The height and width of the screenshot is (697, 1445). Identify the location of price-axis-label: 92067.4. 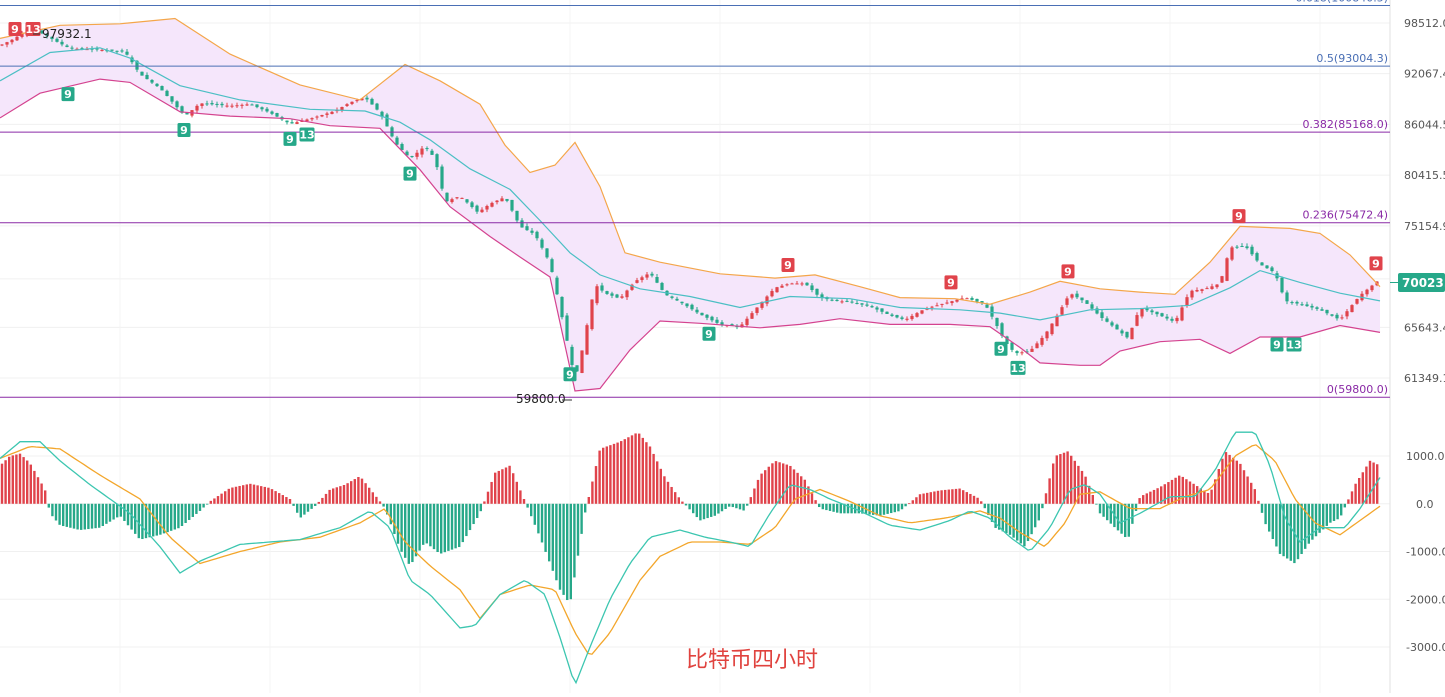
(1424, 74).